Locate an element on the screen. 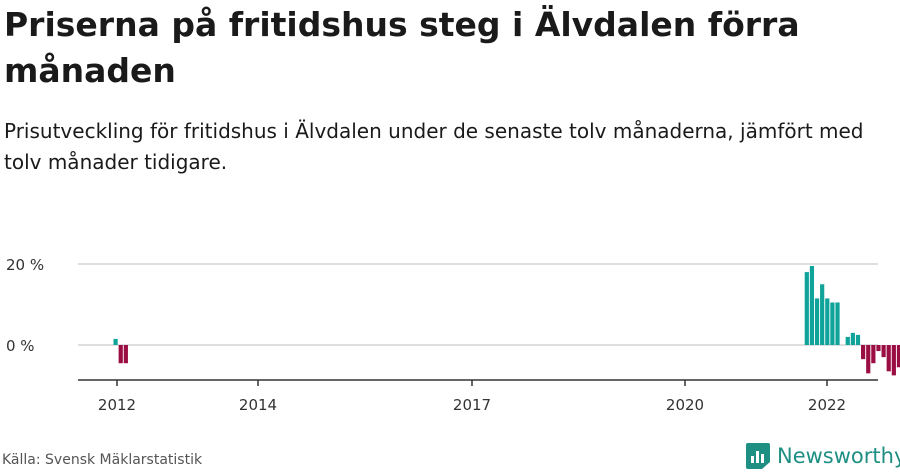 The width and height of the screenshot is (900, 474). x-tick-label: 2020 is located at coordinates (685, 405).